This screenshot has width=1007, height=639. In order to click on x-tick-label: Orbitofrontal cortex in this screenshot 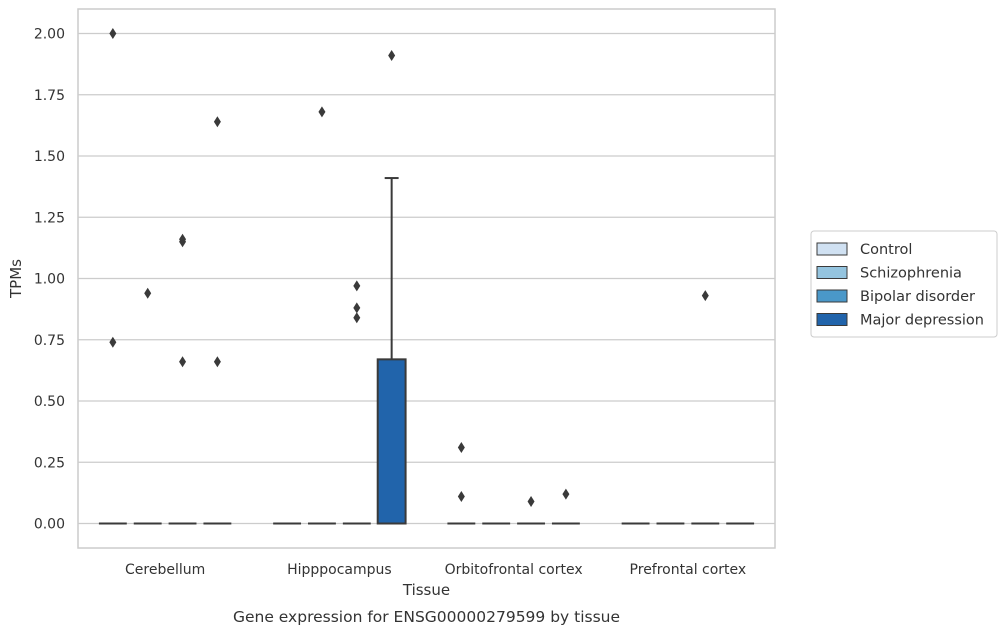, I will do `click(514, 570)`.